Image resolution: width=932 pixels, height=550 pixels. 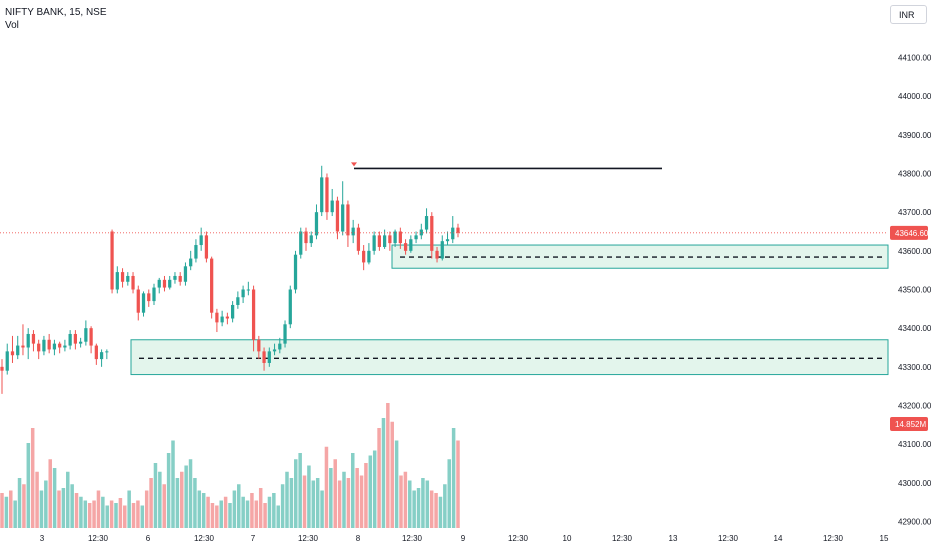 What do you see at coordinates (915, 328) in the screenshot?
I see `price-tick-label: 43400.00` at bounding box center [915, 328].